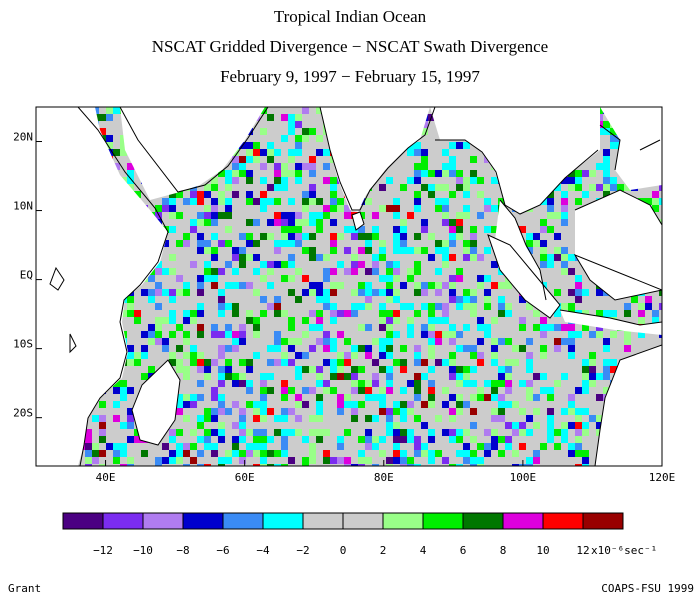 This screenshot has width=700, height=600. What do you see at coordinates (263, 550) in the screenshot?
I see `colorbar-tick-label: −4` at bounding box center [263, 550].